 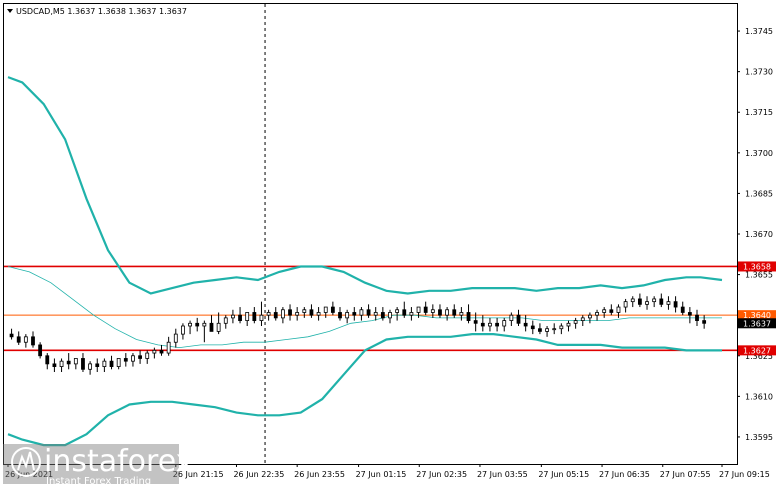 I want to click on triangle-down-icon, so click(x=10, y=11).